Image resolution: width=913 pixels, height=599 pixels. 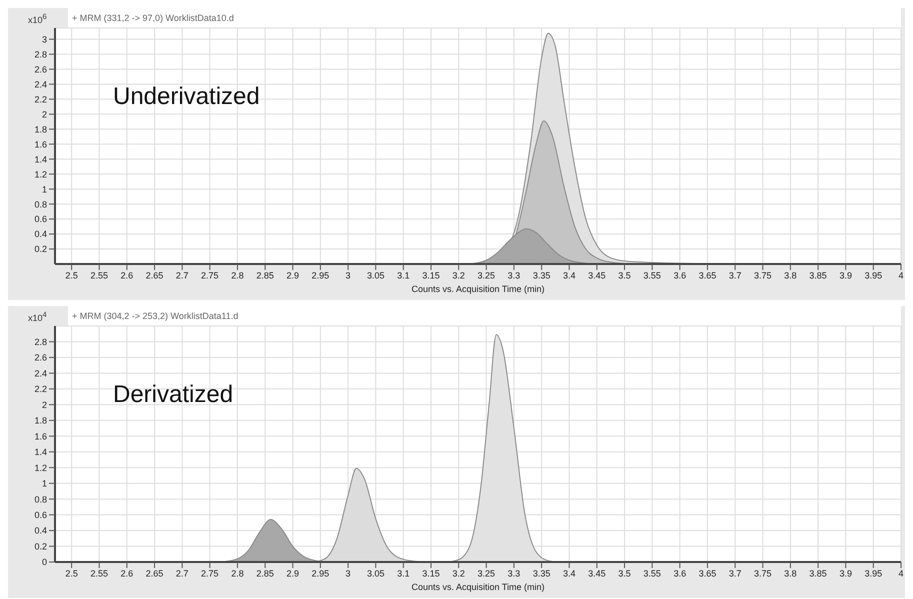 I want to click on y-axis-title: x10$^{6}$, so click(x=37, y=18).